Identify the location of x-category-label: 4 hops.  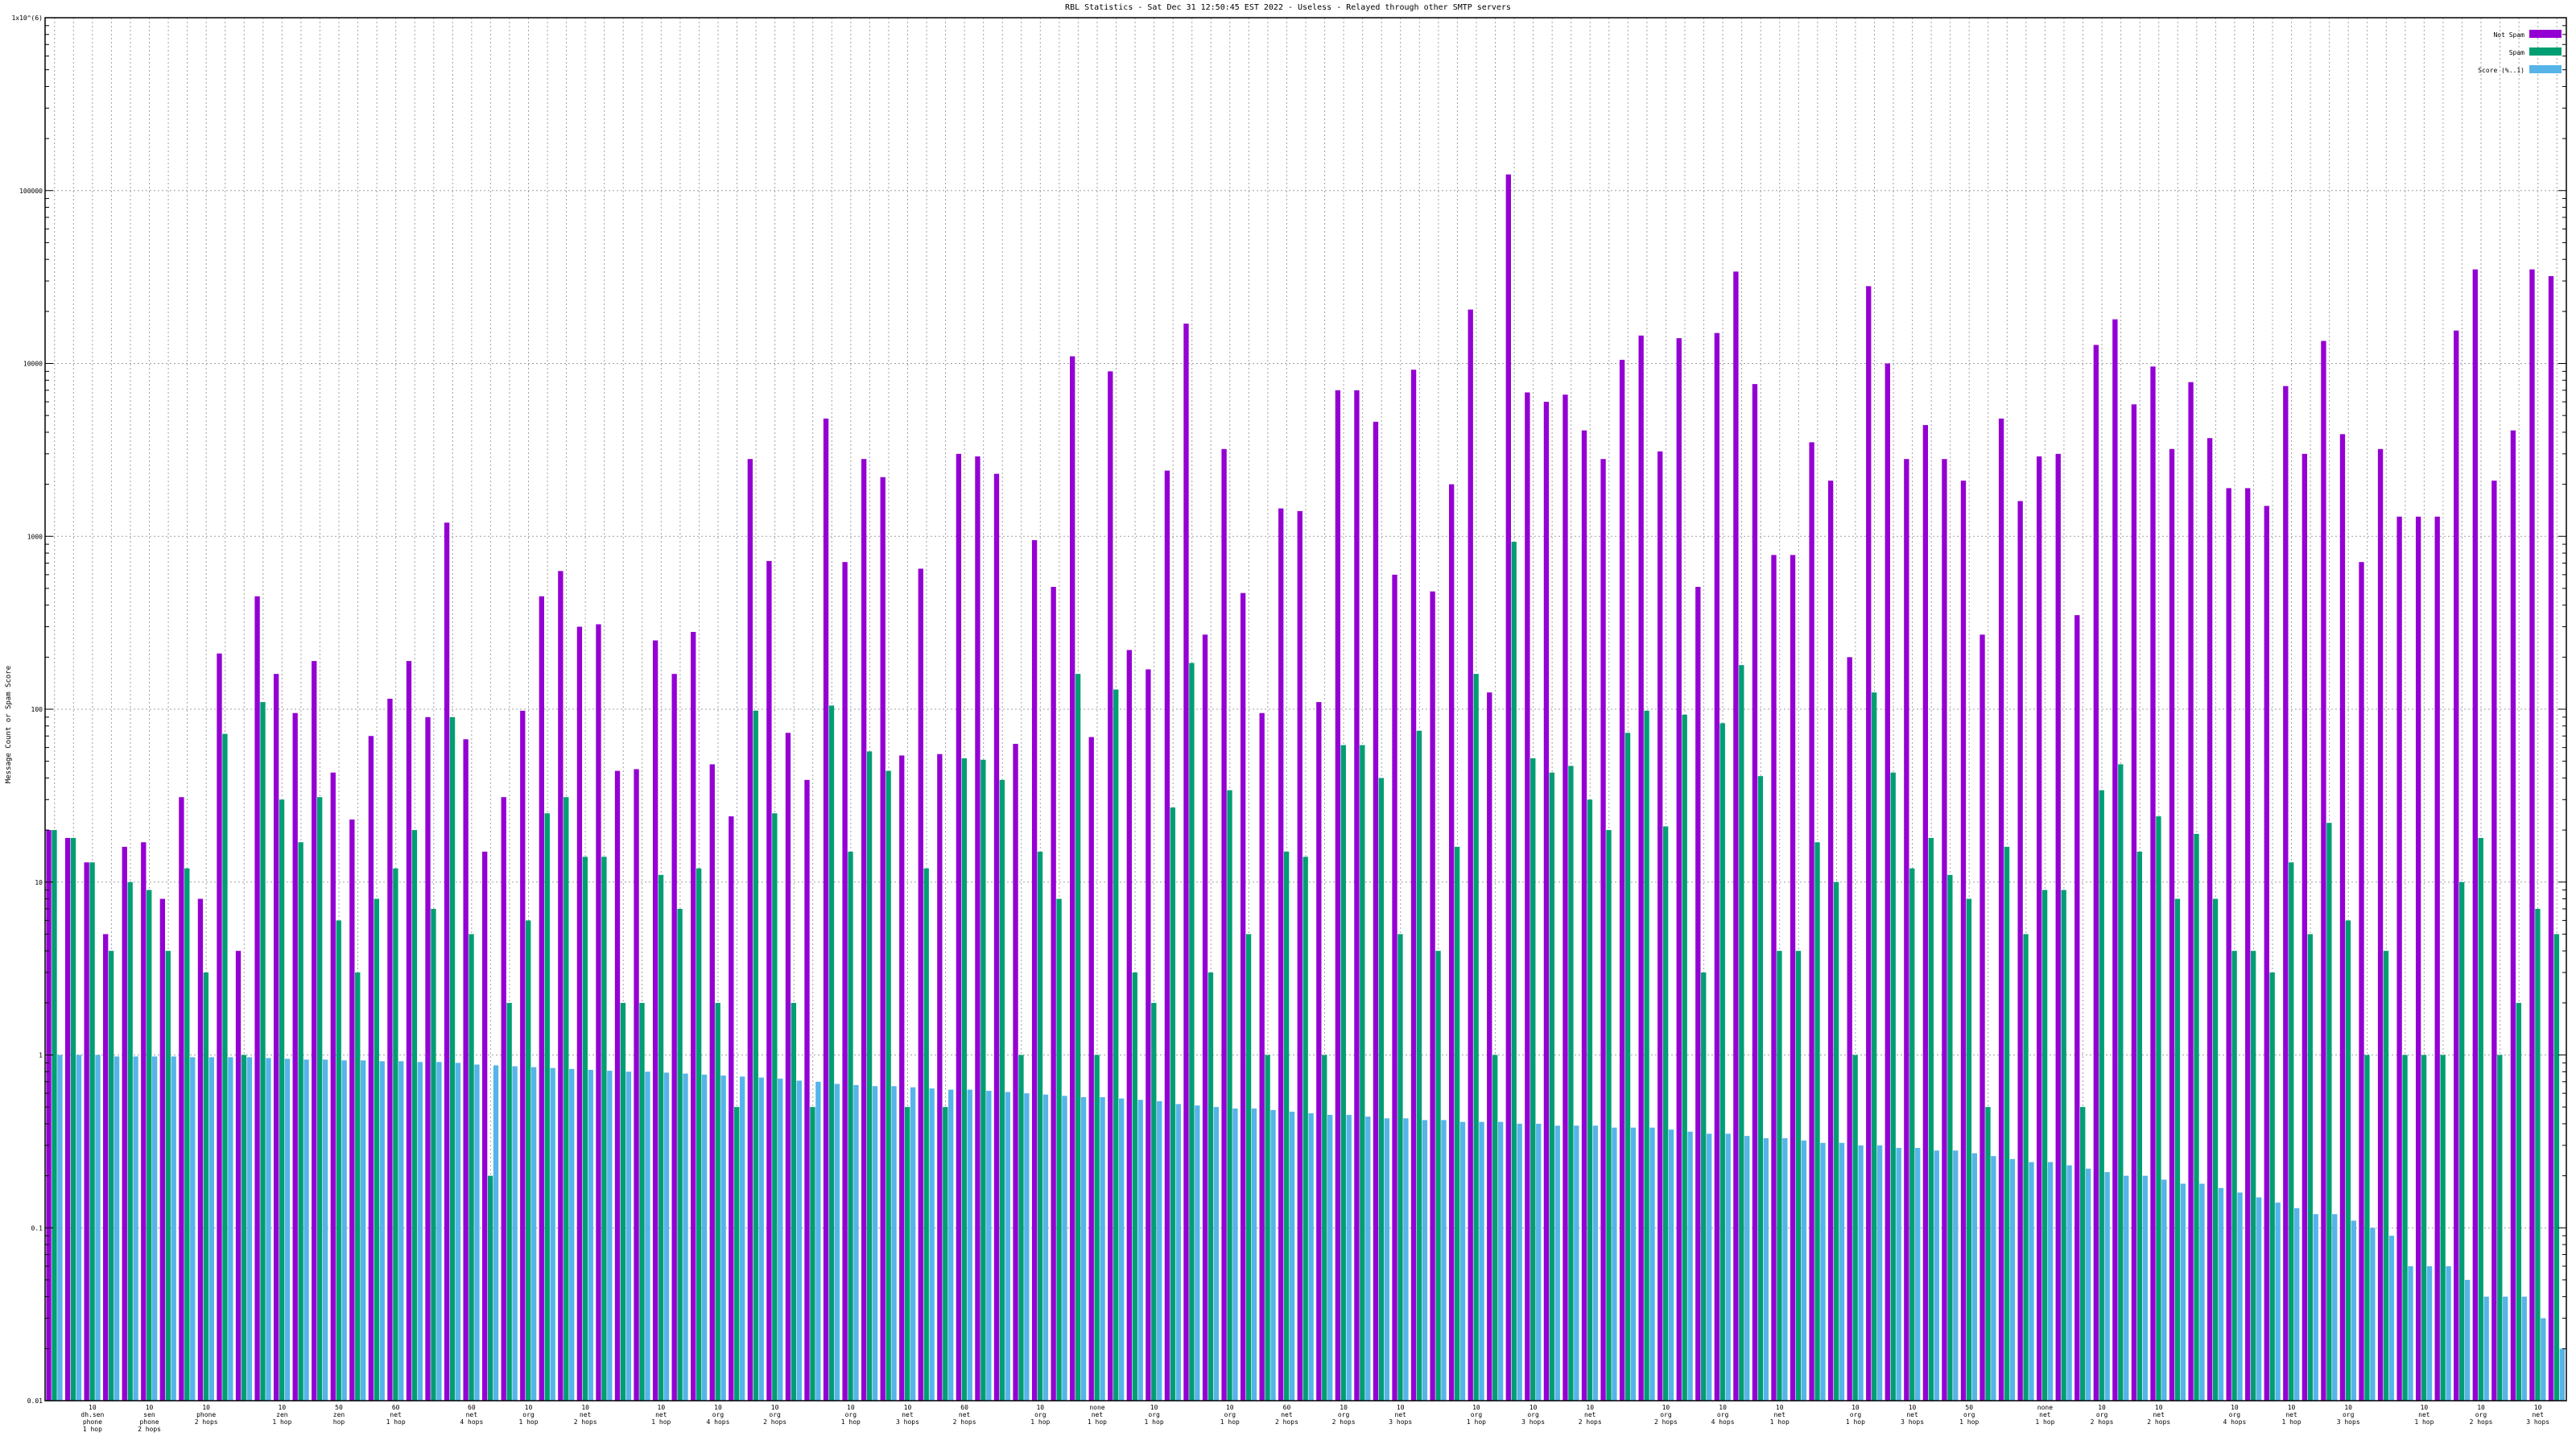
(718, 1422).